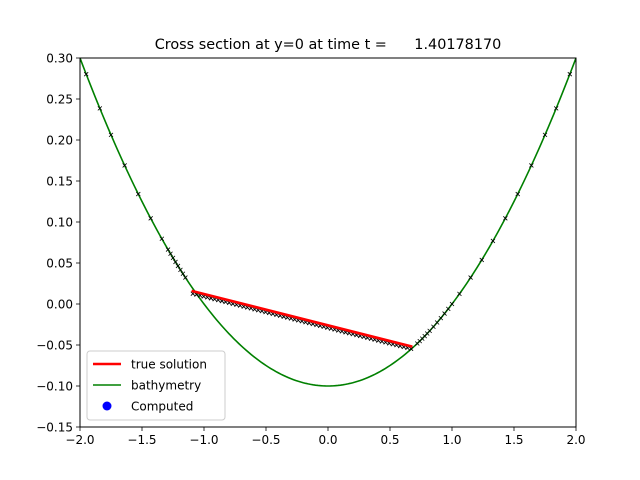  I want to click on x-tick-label: 0.0, so click(327, 440).